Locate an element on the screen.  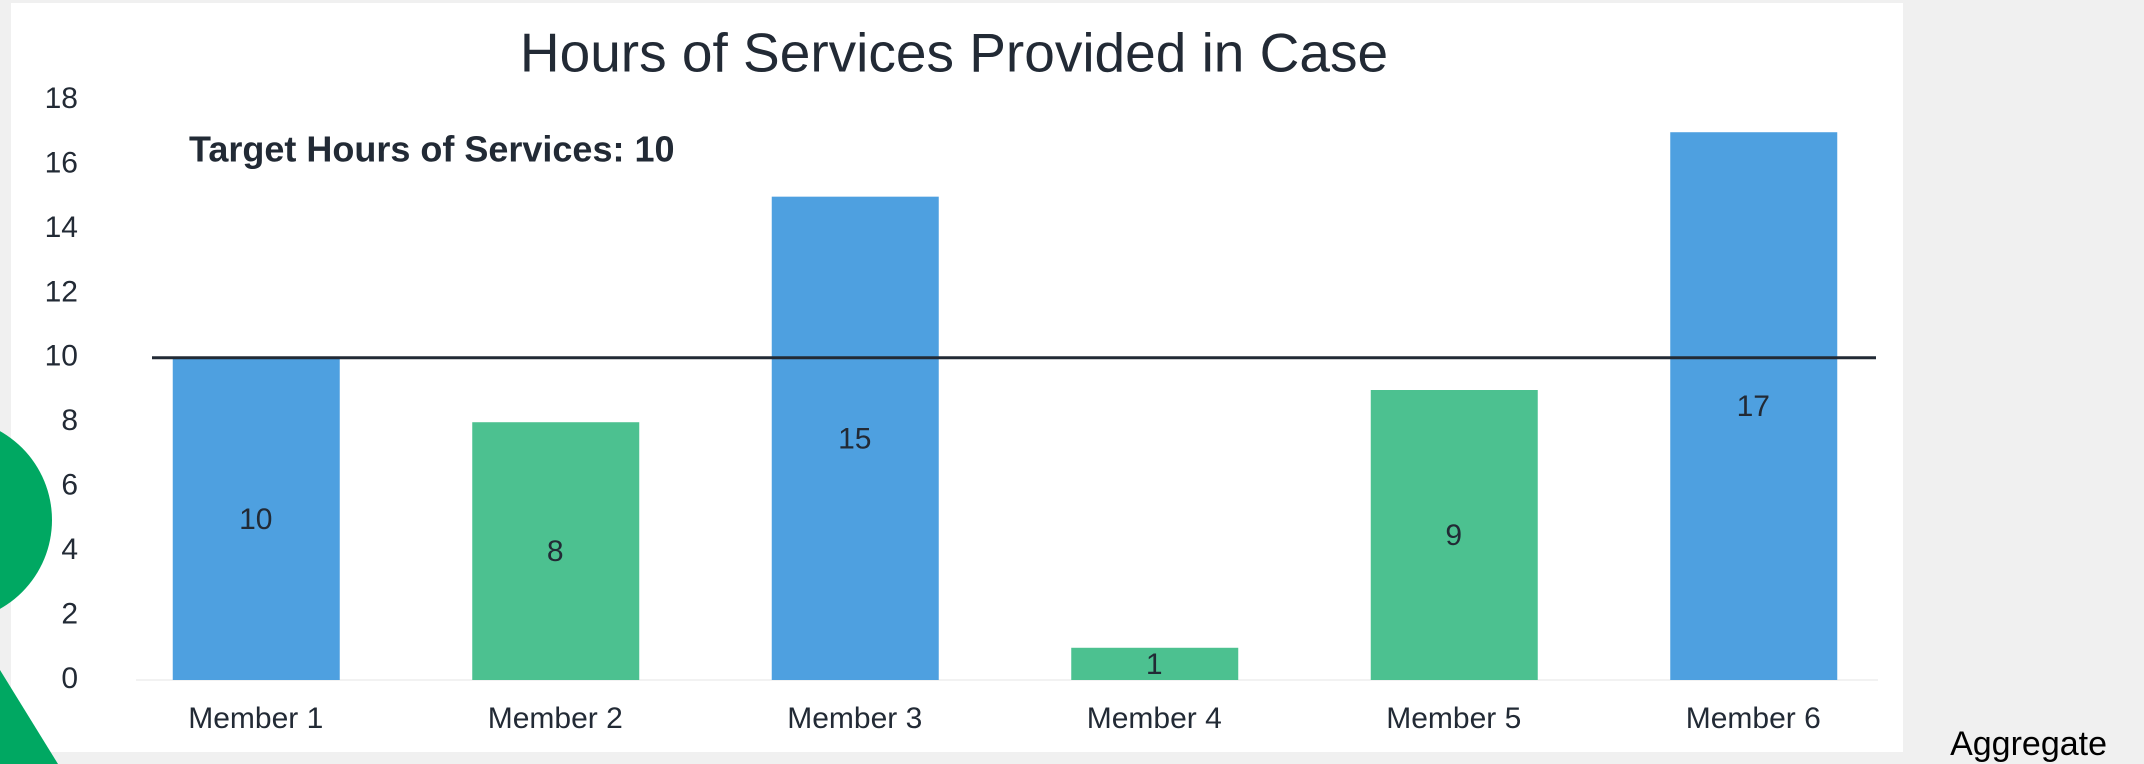
value-label: 9 is located at coordinates (1453, 535).